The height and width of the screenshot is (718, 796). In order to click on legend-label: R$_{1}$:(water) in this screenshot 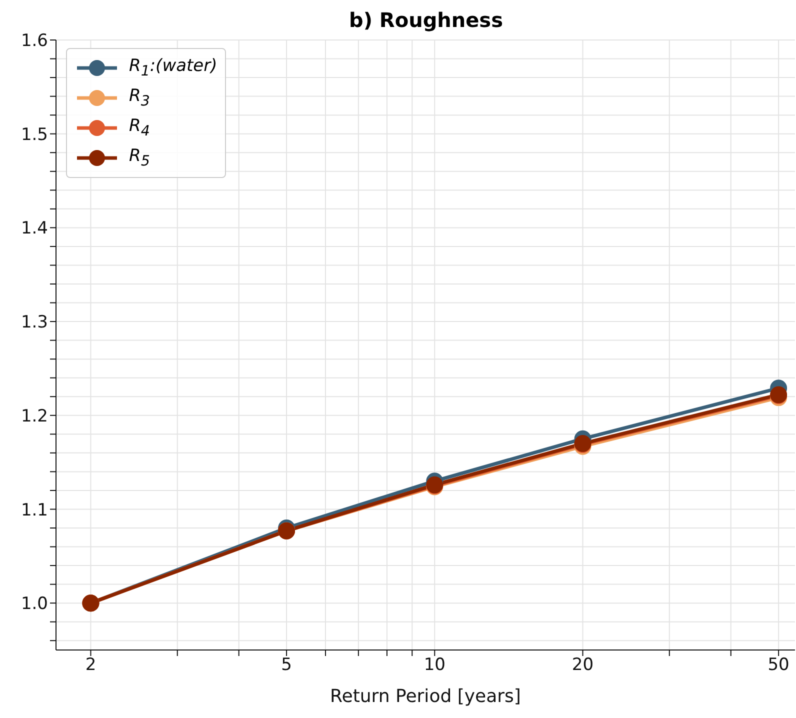, I will do `click(173, 68)`.